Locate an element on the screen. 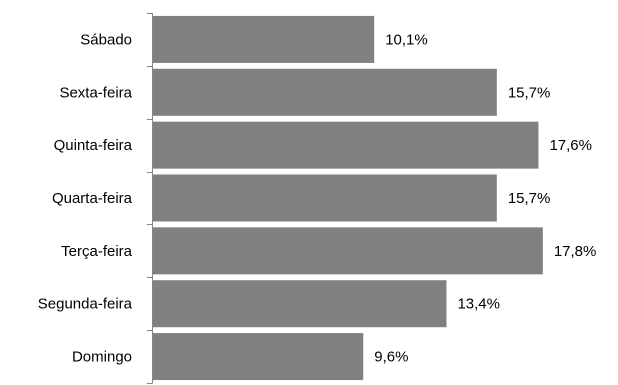 Image resolution: width=618 pixels, height=385 pixels. category-label: Terça-feira is located at coordinates (97, 251).